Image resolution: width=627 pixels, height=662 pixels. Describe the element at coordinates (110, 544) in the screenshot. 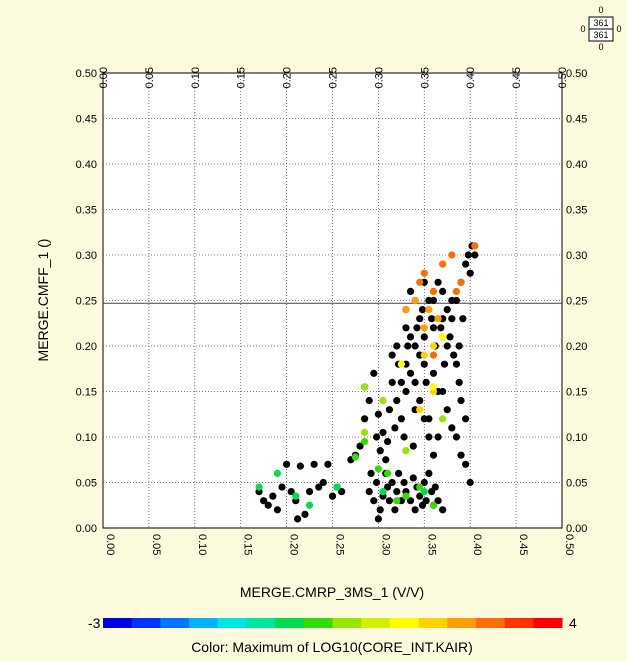

I see `x-tick-label-bottom: 0.00` at that location.